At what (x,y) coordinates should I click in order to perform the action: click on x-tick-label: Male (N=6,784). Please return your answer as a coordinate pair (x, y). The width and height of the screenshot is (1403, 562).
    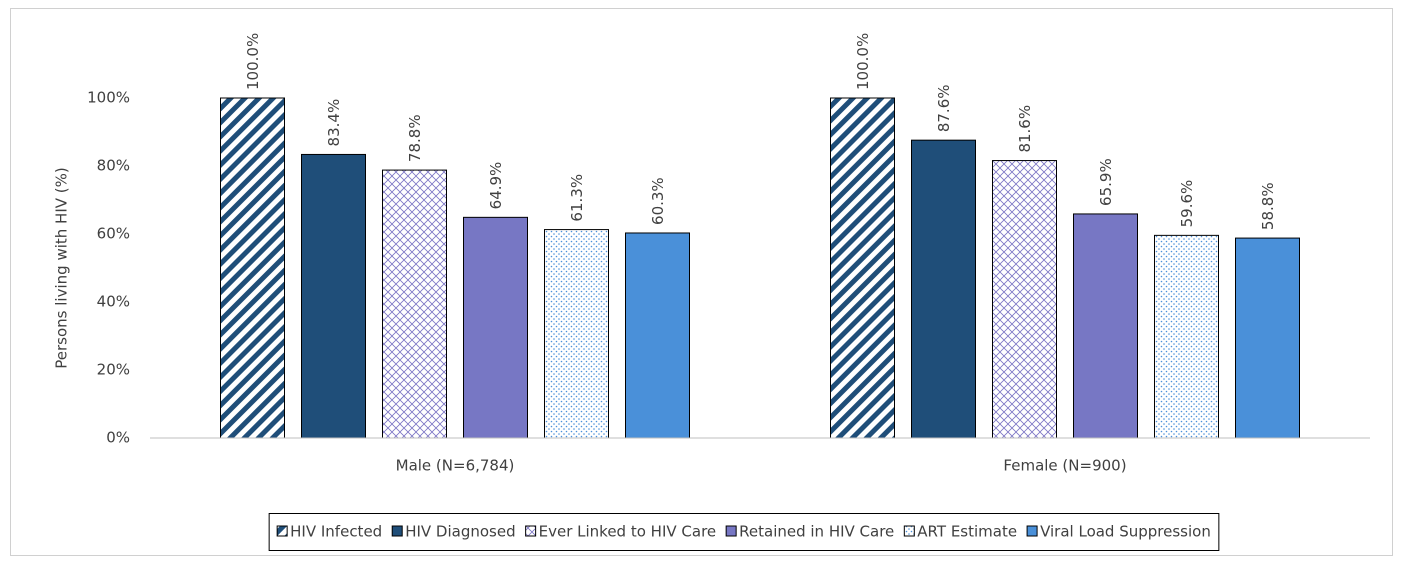
    Looking at the image, I should click on (455, 466).